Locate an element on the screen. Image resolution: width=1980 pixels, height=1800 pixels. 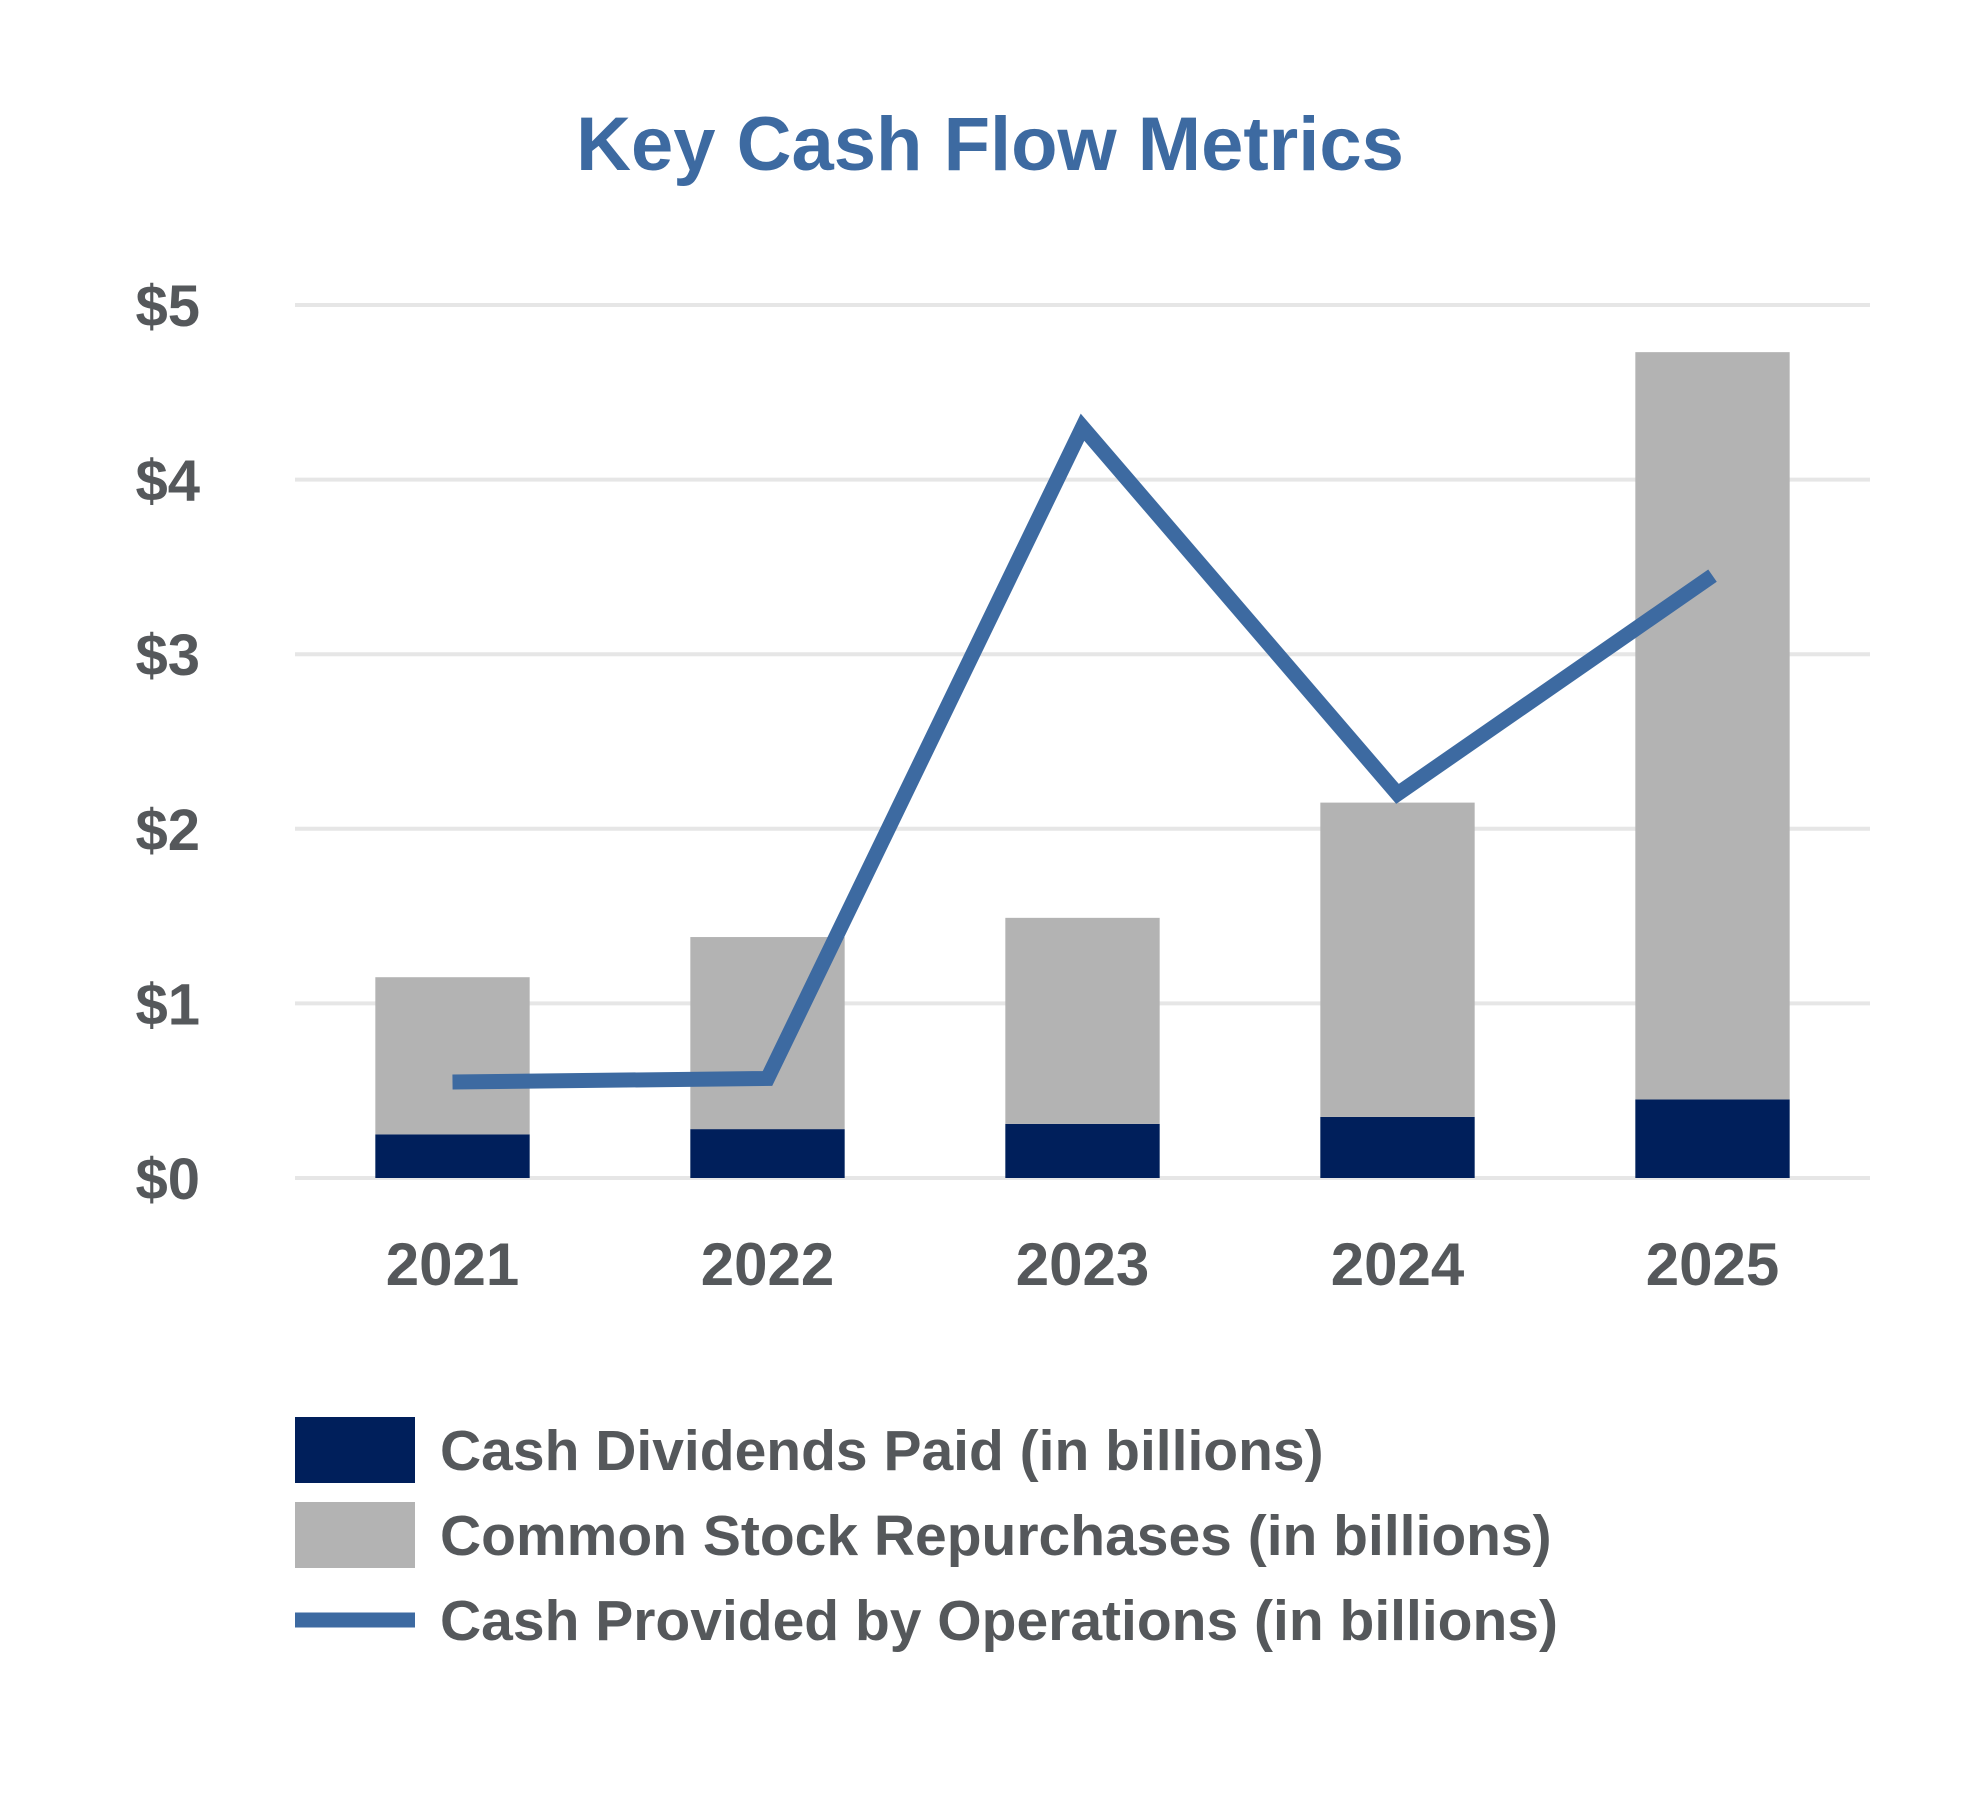
dividends-bar-2021 is located at coordinates (452, 1156).